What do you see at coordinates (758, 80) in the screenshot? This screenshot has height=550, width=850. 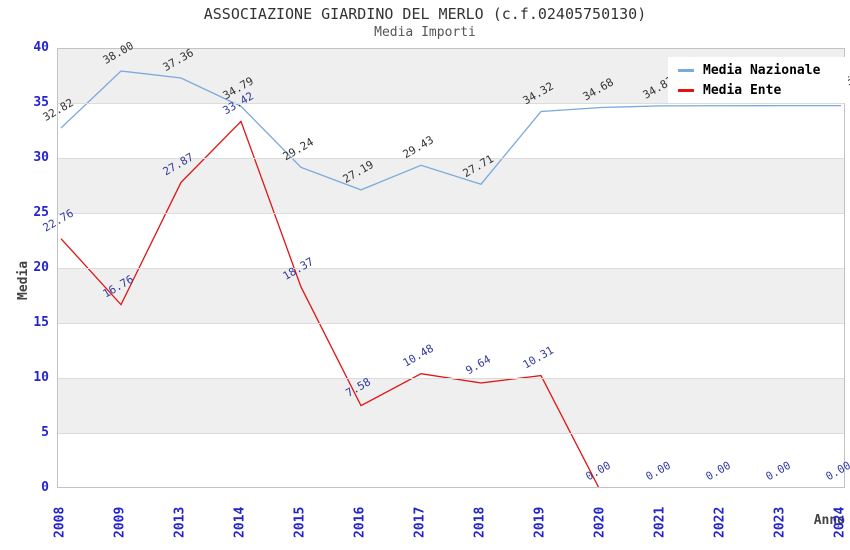 I see `legend: Media Nazionale Media Ente` at bounding box center [758, 80].